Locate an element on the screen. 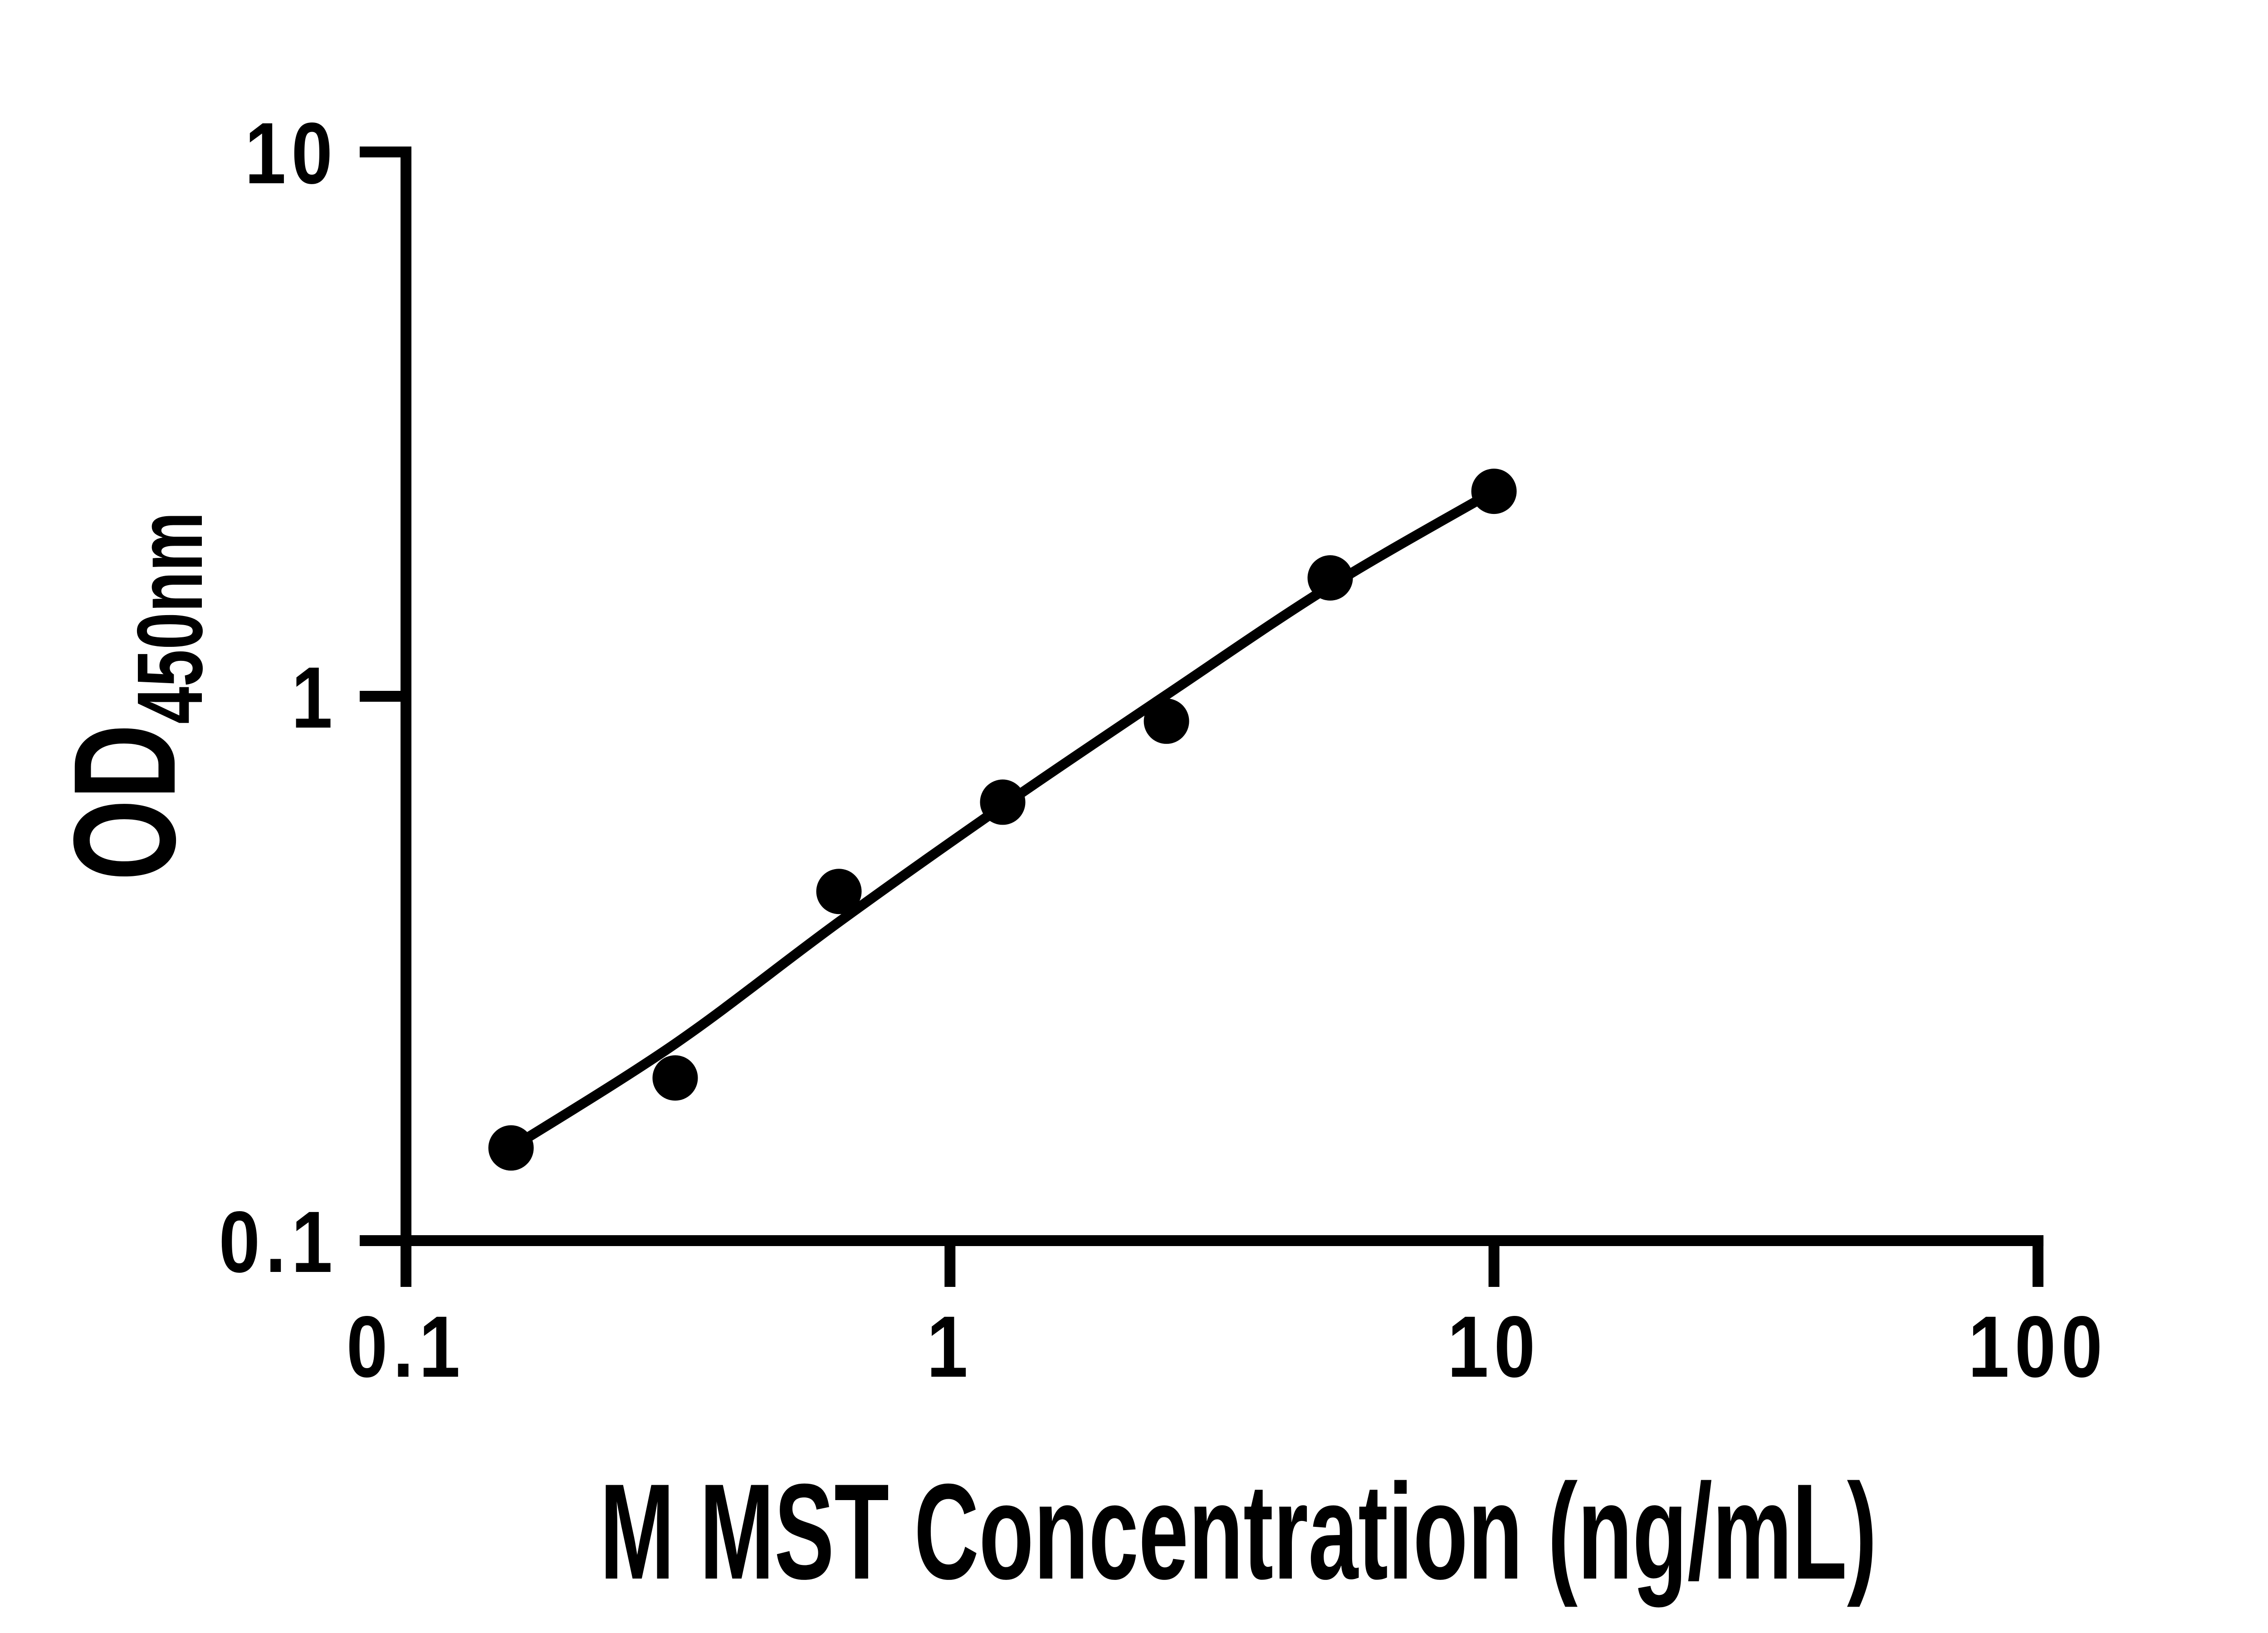 This screenshot has width=2268, height=1633. x-tick-label: 10 is located at coordinates (1494, 1346).